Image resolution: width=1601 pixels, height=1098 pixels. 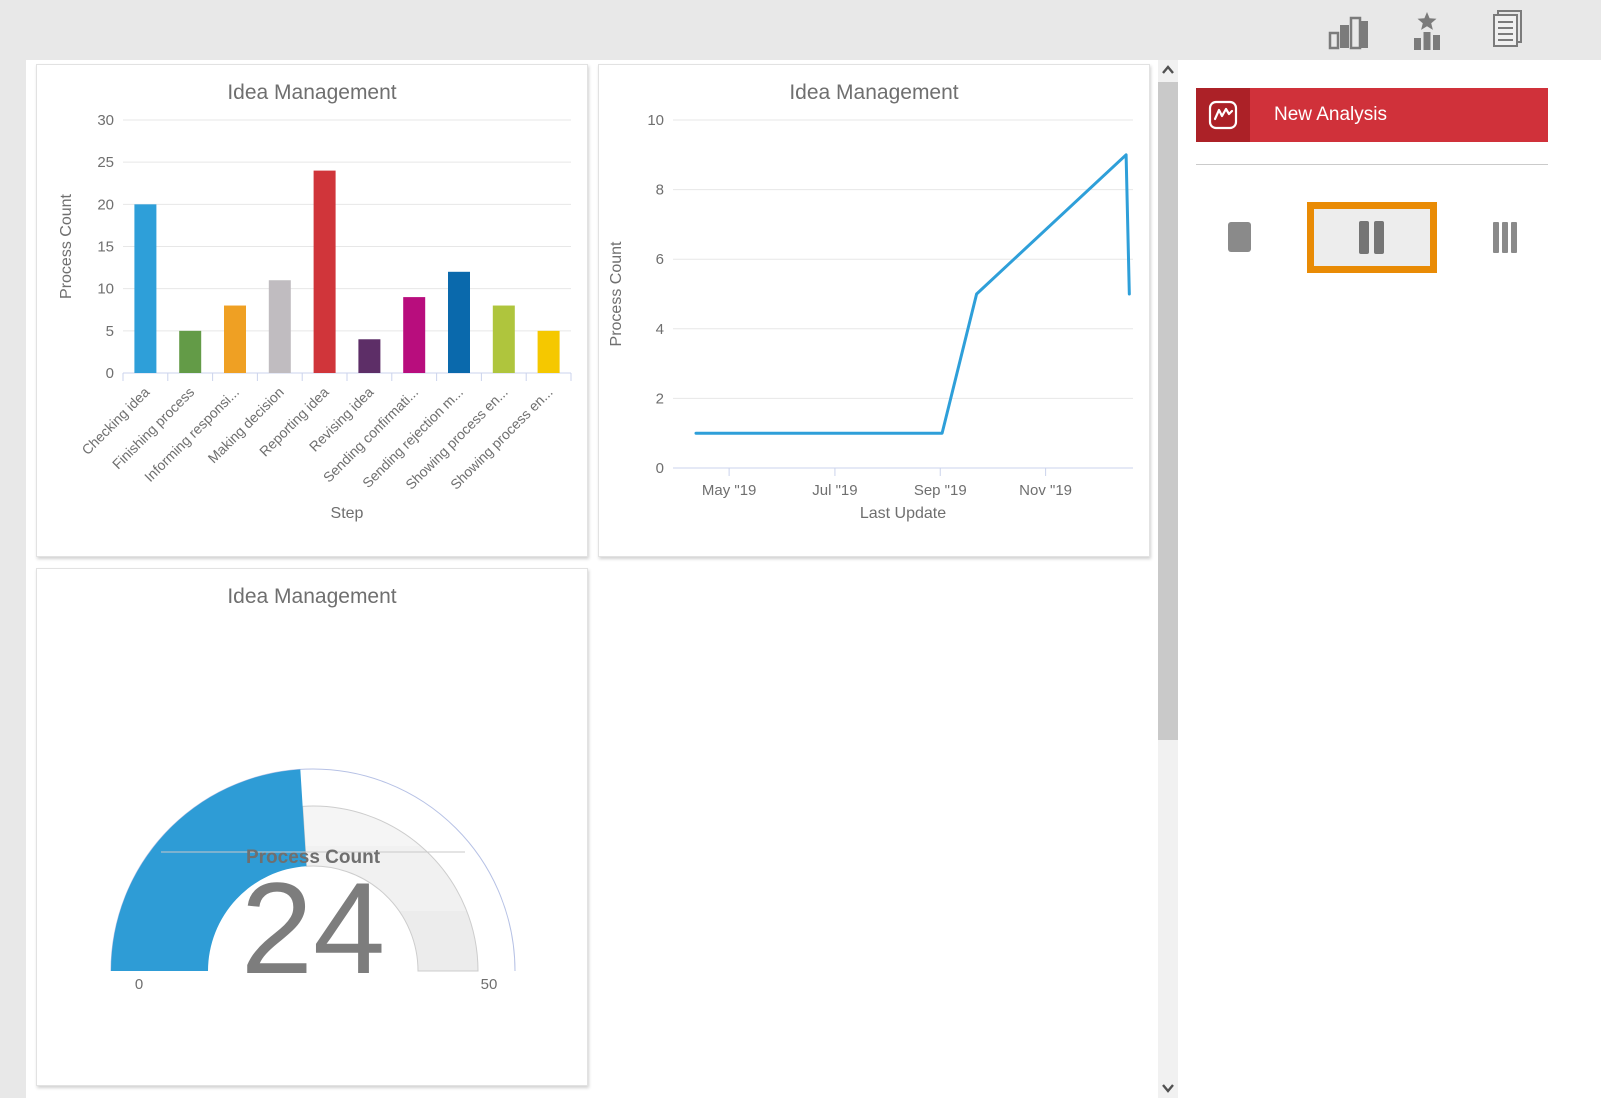 What do you see at coordinates (1168, 411) in the screenshot?
I see `scrollbar-thumb` at bounding box center [1168, 411].